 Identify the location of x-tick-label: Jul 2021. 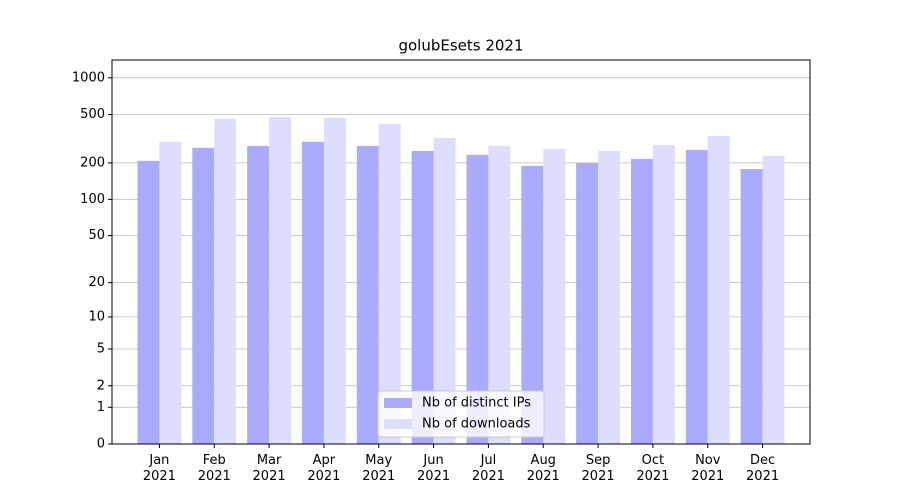
(488, 468).